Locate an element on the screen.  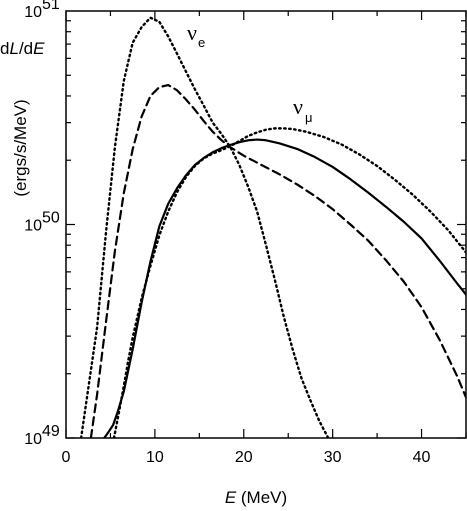
x-tick-label: 40 is located at coordinates (422, 457).